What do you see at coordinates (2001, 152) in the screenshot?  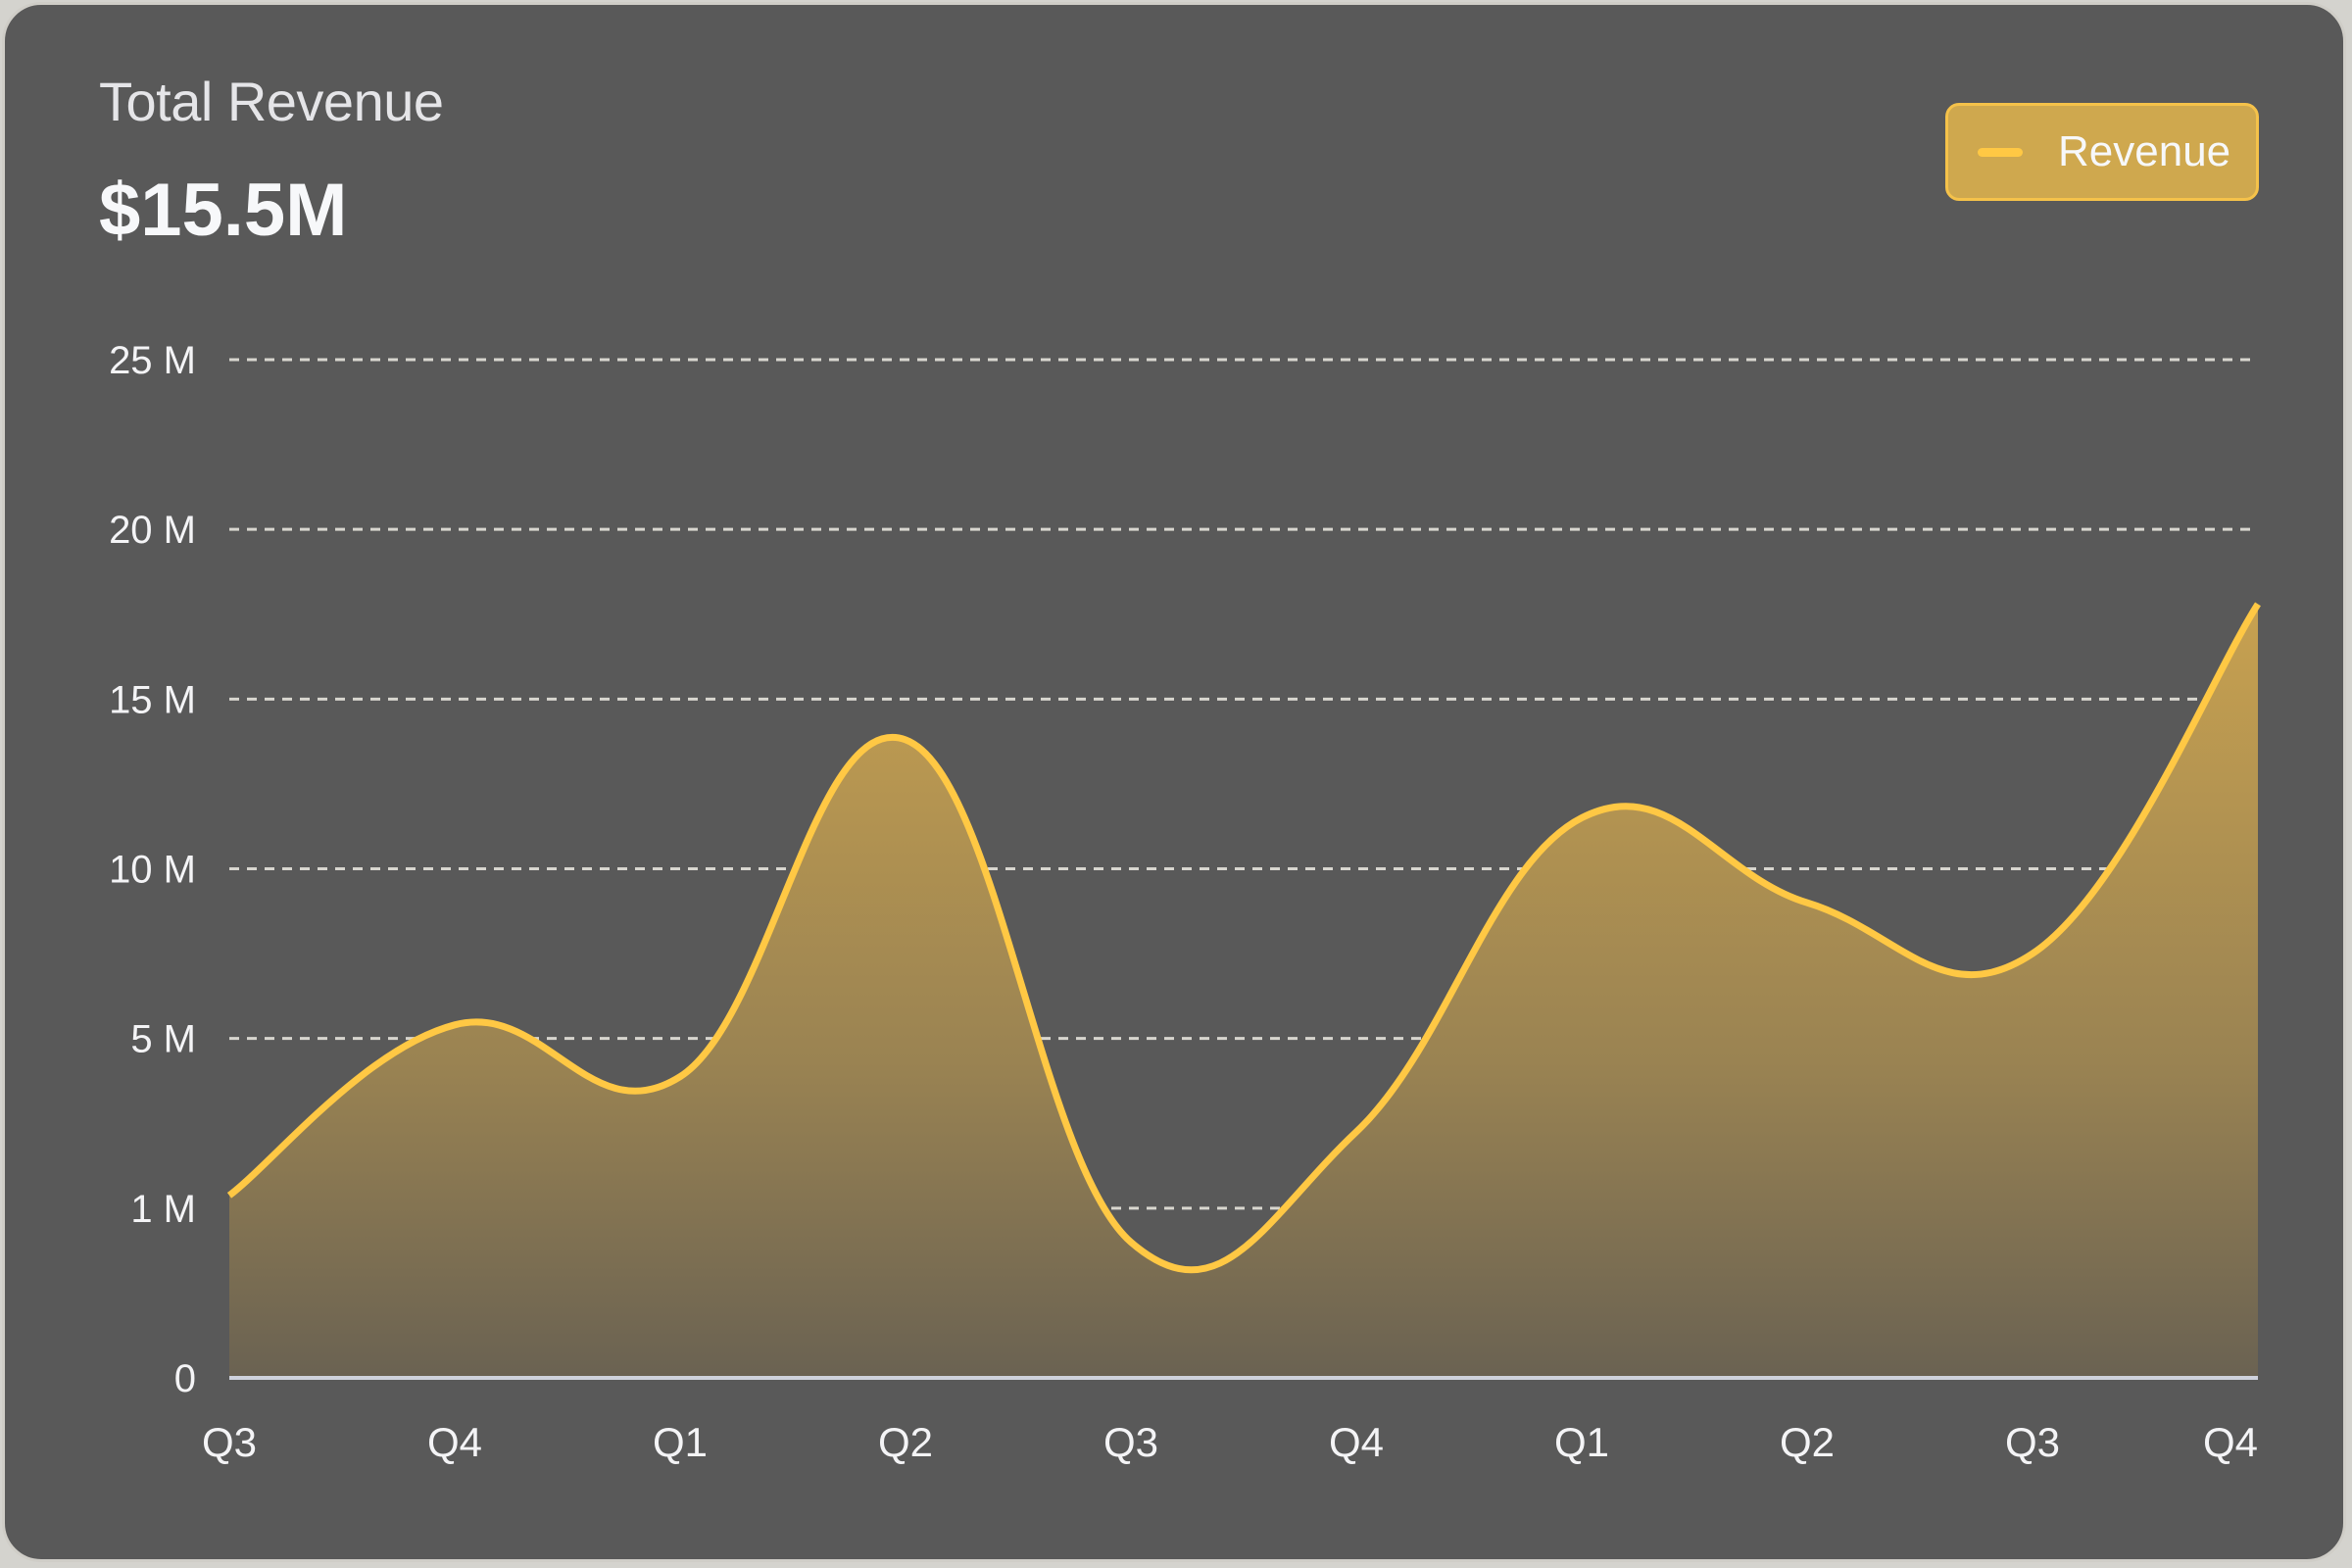 I see `legend-line-icon` at bounding box center [2001, 152].